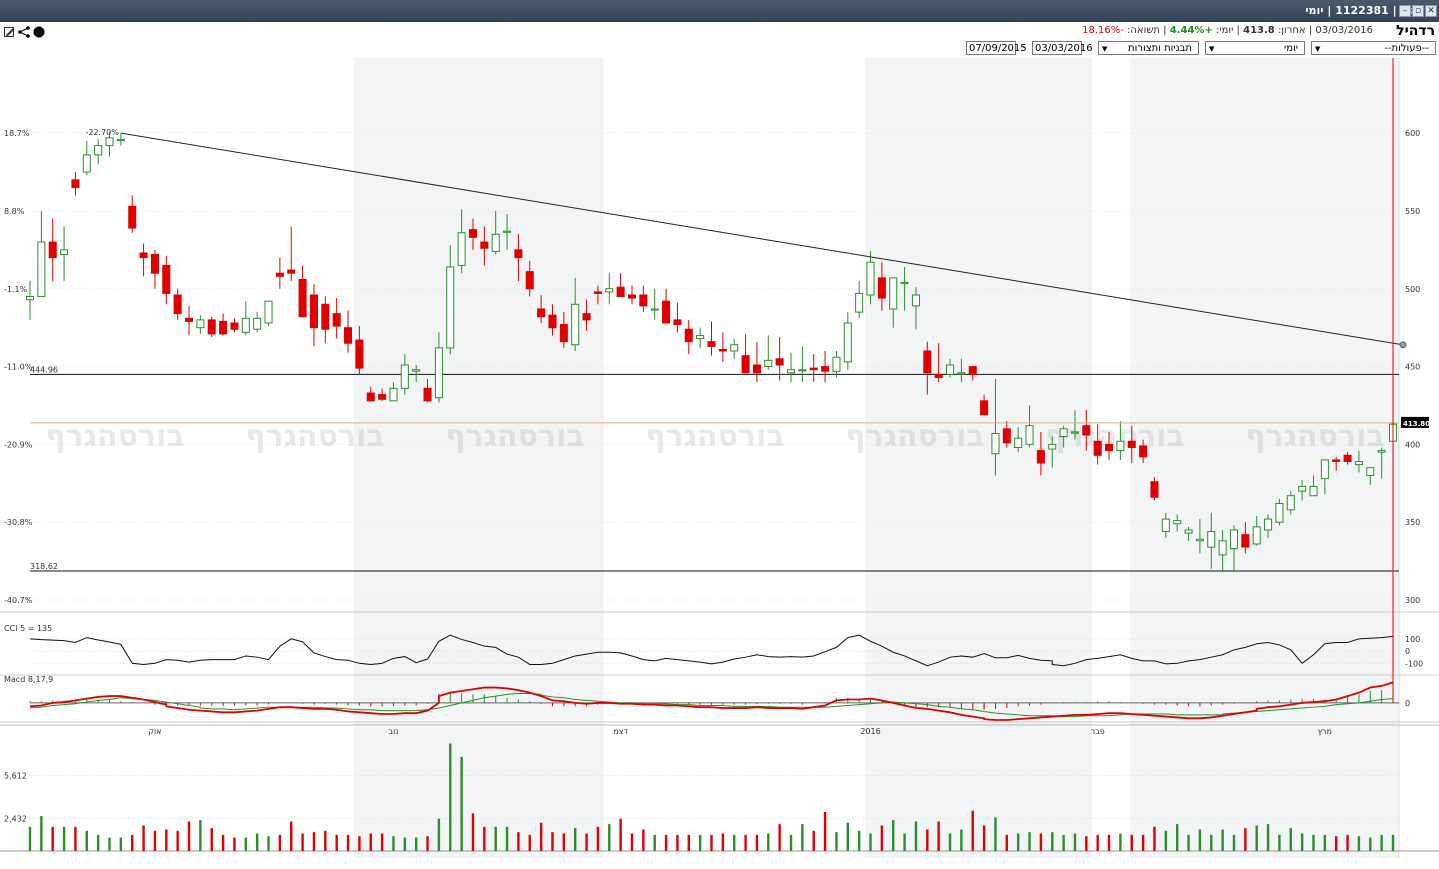 The width and height of the screenshot is (1439, 869). Describe the element at coordinates (1062, 48) in the screenshot. I see `date-to-input: 03/03/2016` at that location.